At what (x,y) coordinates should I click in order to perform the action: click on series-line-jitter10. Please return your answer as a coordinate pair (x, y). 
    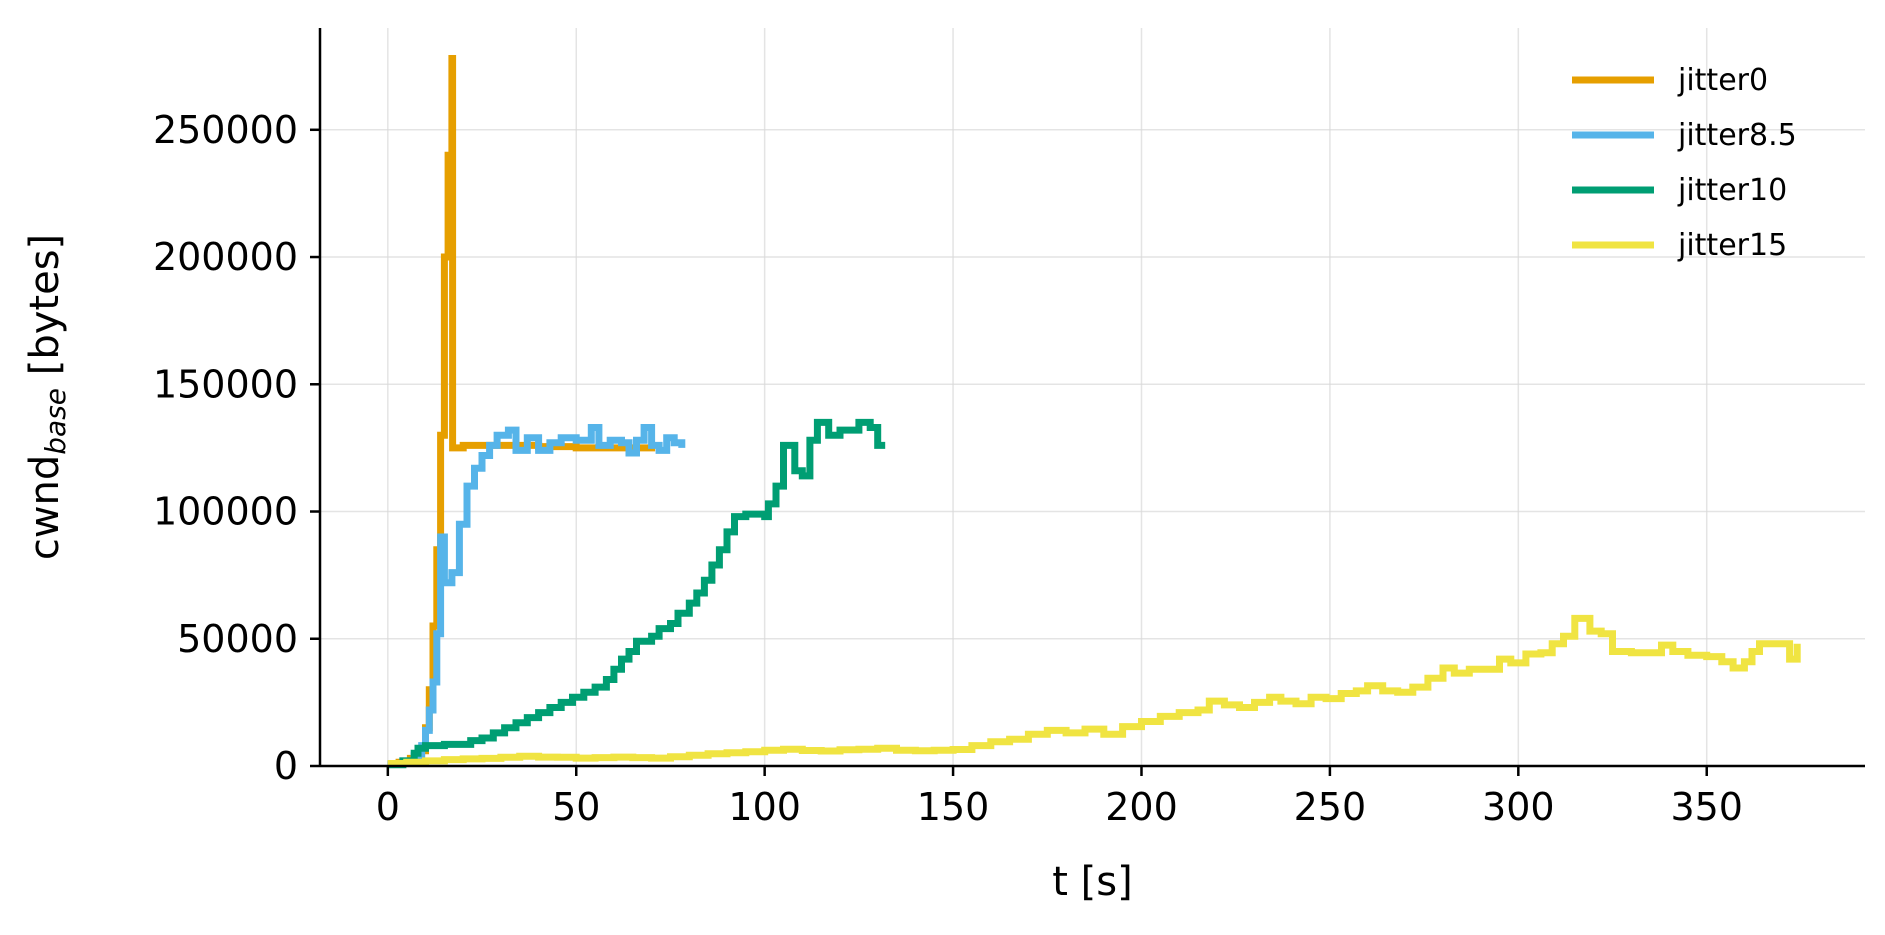
    Looking at the image, I should click on (636, 593).